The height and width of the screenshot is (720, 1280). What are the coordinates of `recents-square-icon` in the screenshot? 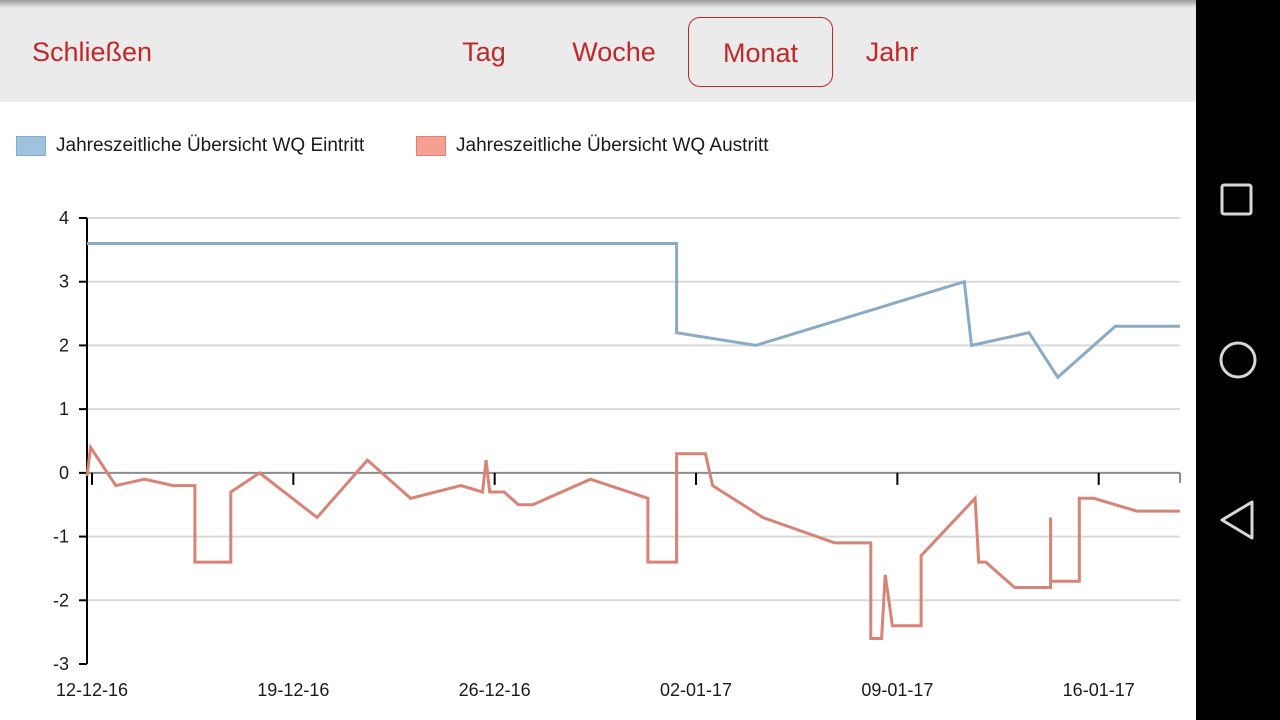 It's located at (1236, 199).